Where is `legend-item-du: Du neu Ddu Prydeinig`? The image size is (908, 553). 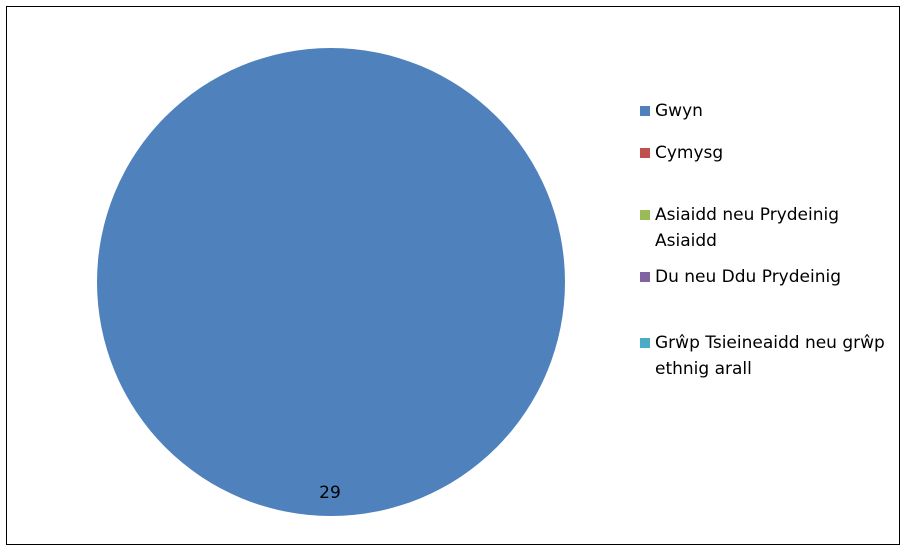 legend-item-du: Du neu Ddu Prydeinig is located at coordinates (740, 277).